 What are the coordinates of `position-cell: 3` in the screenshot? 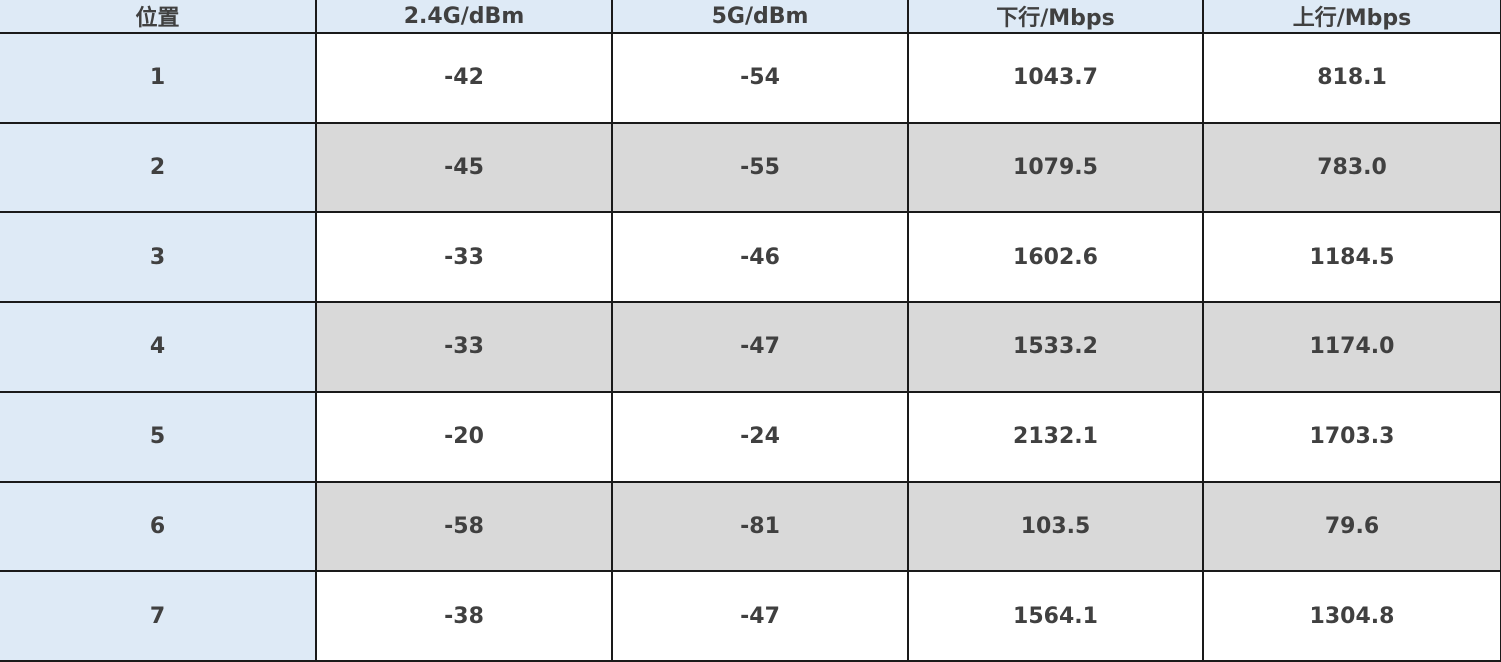 It's located at (158, 257).